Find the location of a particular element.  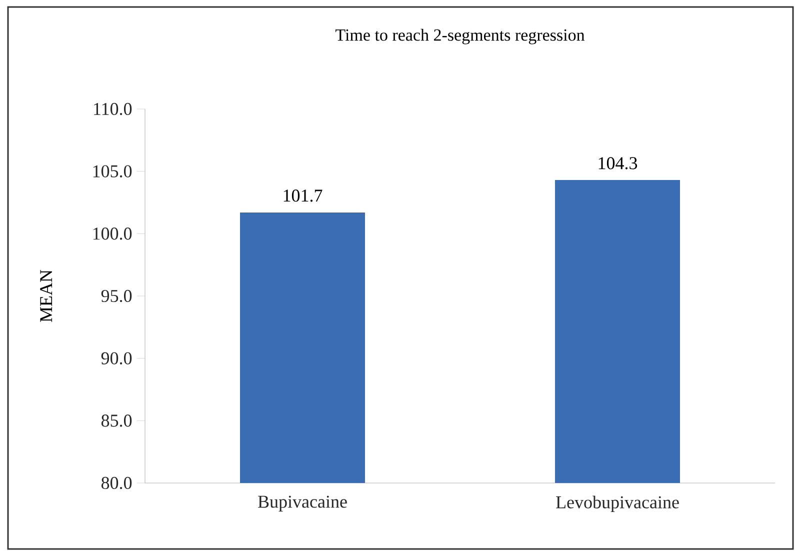

y-tick-label: 110.0 is located at coordinates (113, 109).